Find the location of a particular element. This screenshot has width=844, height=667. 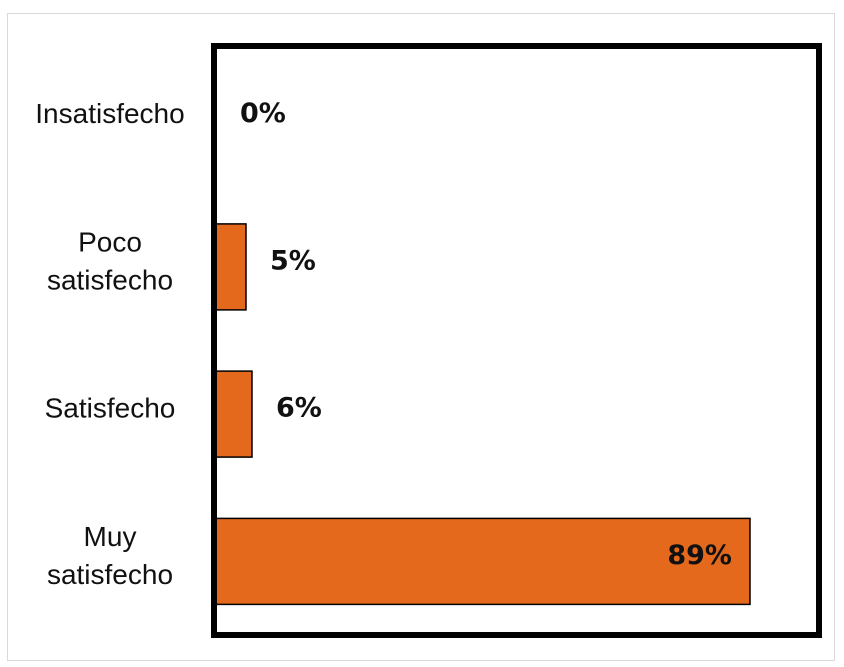

data-label-0: 0% is located at coordinates (263, 113).